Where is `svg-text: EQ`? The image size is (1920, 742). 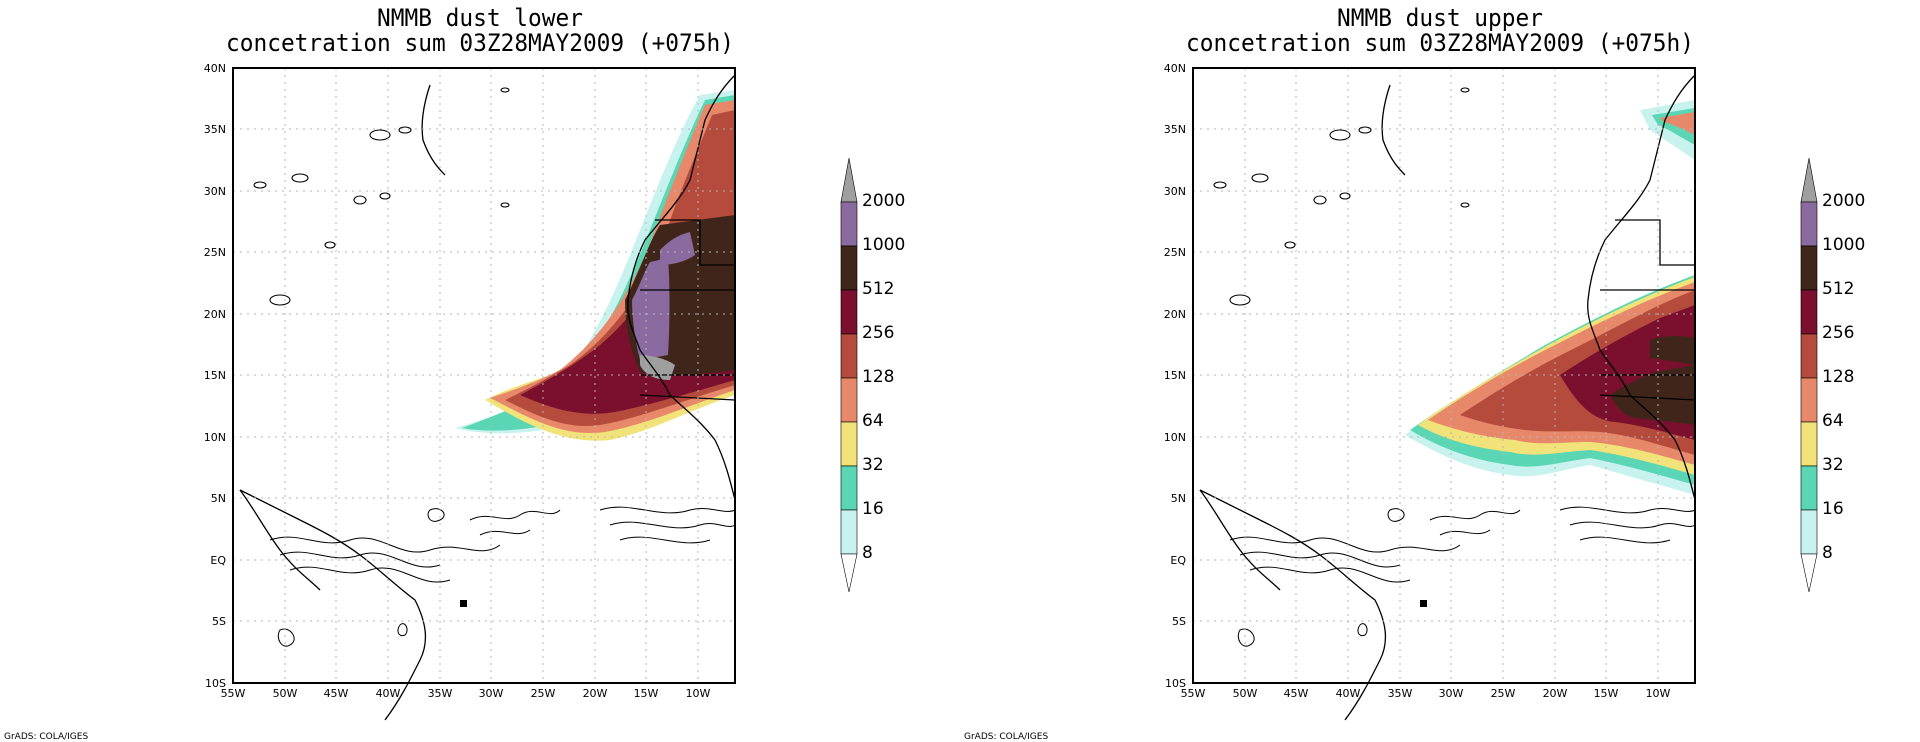 svg-text: EQ is located at coordinates (1178, 560).